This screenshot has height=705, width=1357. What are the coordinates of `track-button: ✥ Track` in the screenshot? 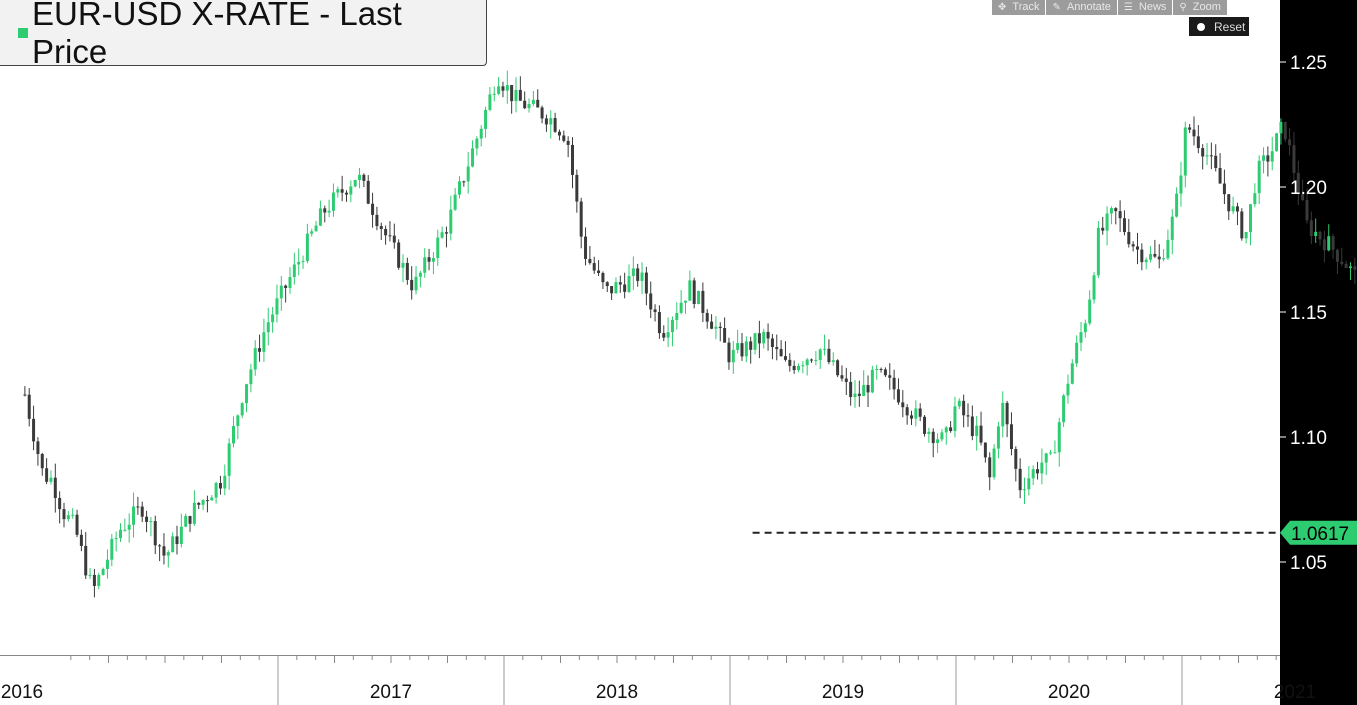 It's located at (1019, 7).